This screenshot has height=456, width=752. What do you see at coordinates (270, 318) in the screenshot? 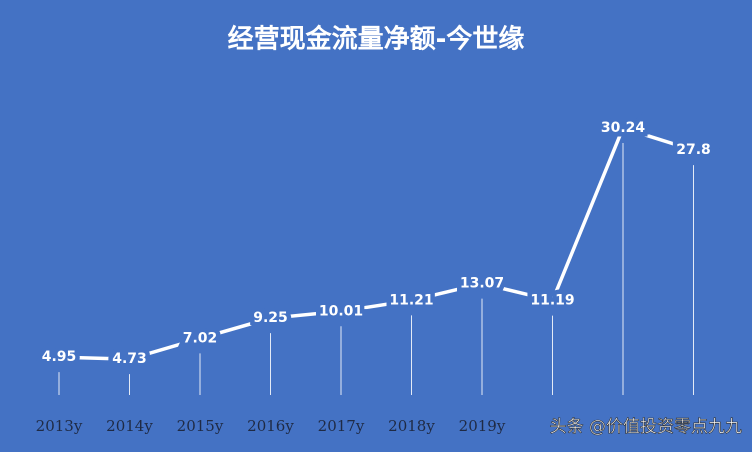
I see `data-label: 9.25` at bounding box center [270, 318].